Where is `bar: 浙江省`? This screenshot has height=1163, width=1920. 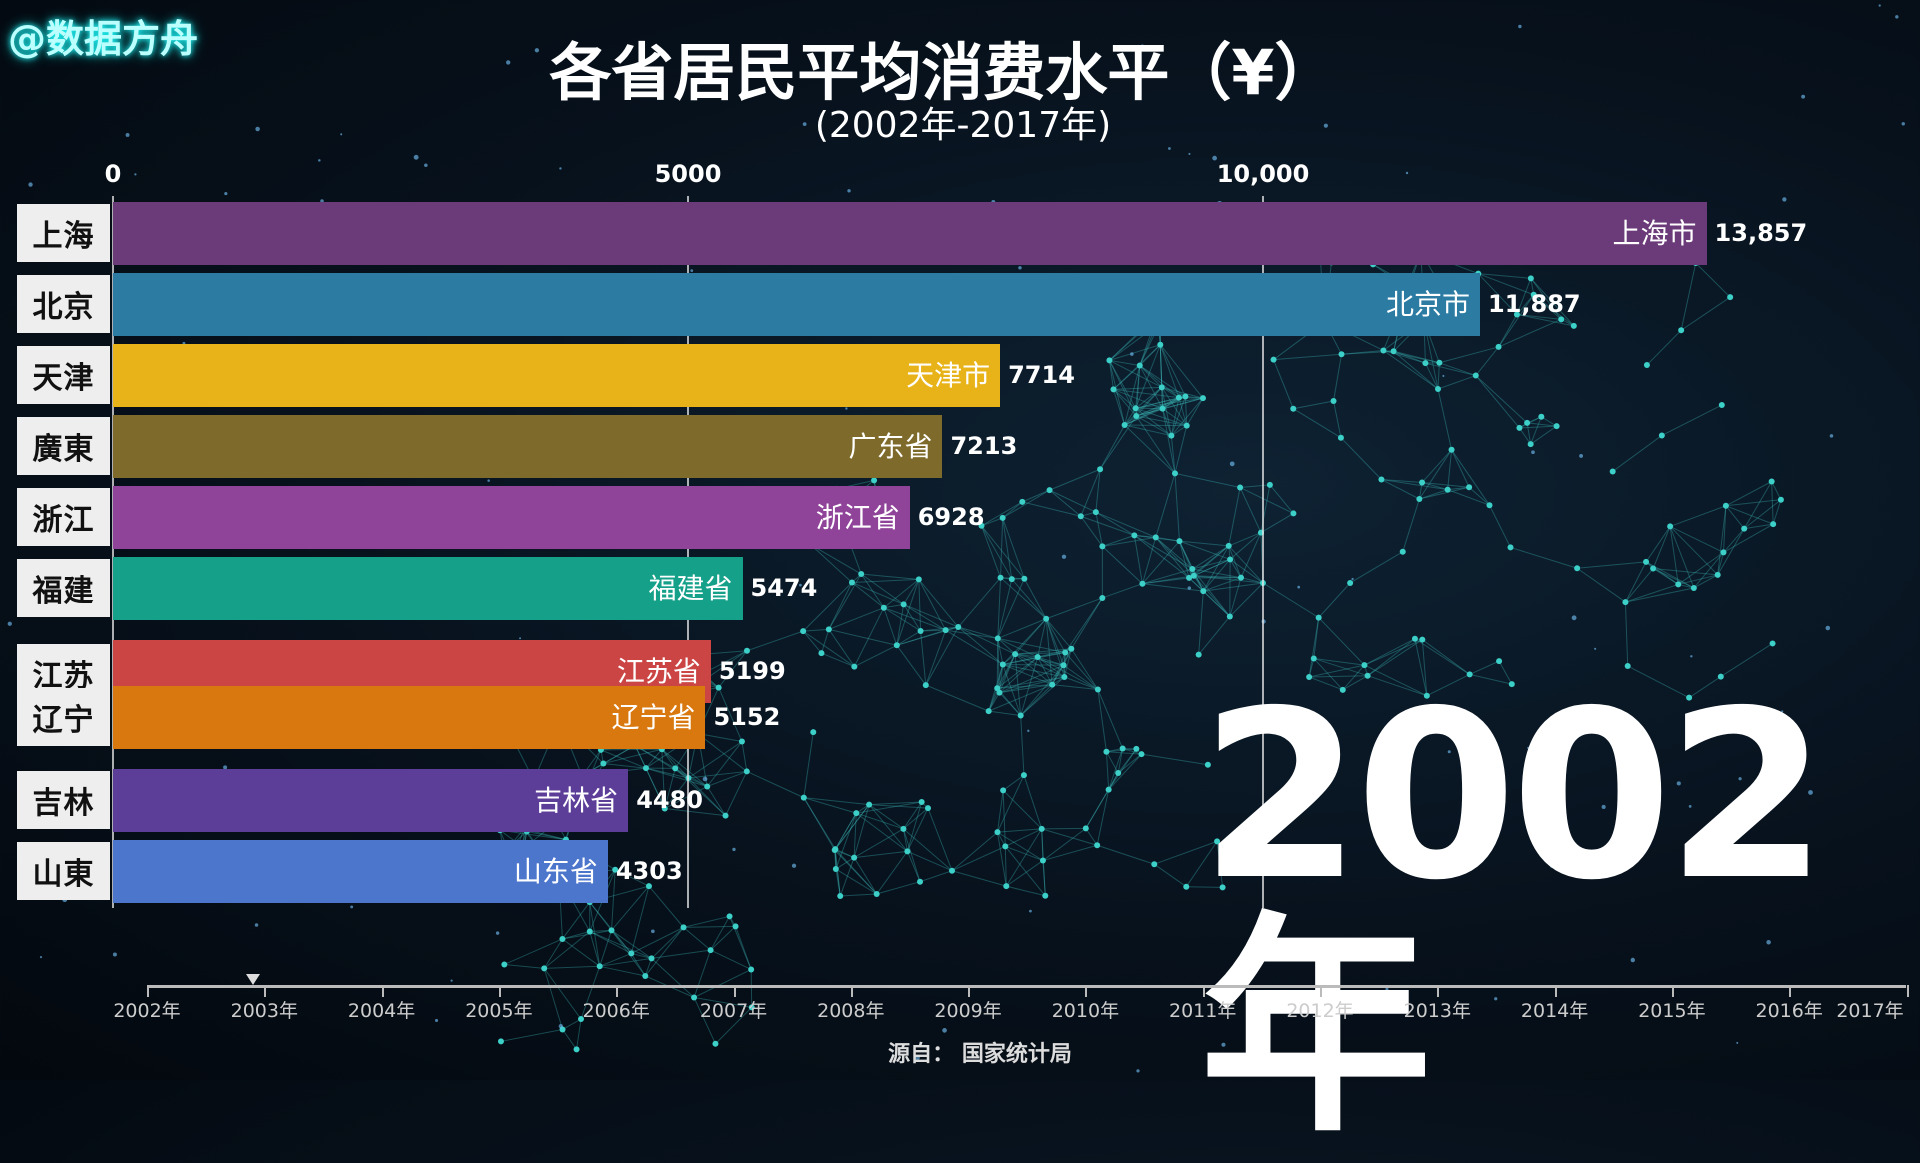 bar: 浙江省 is located at coordinates (511, 517).